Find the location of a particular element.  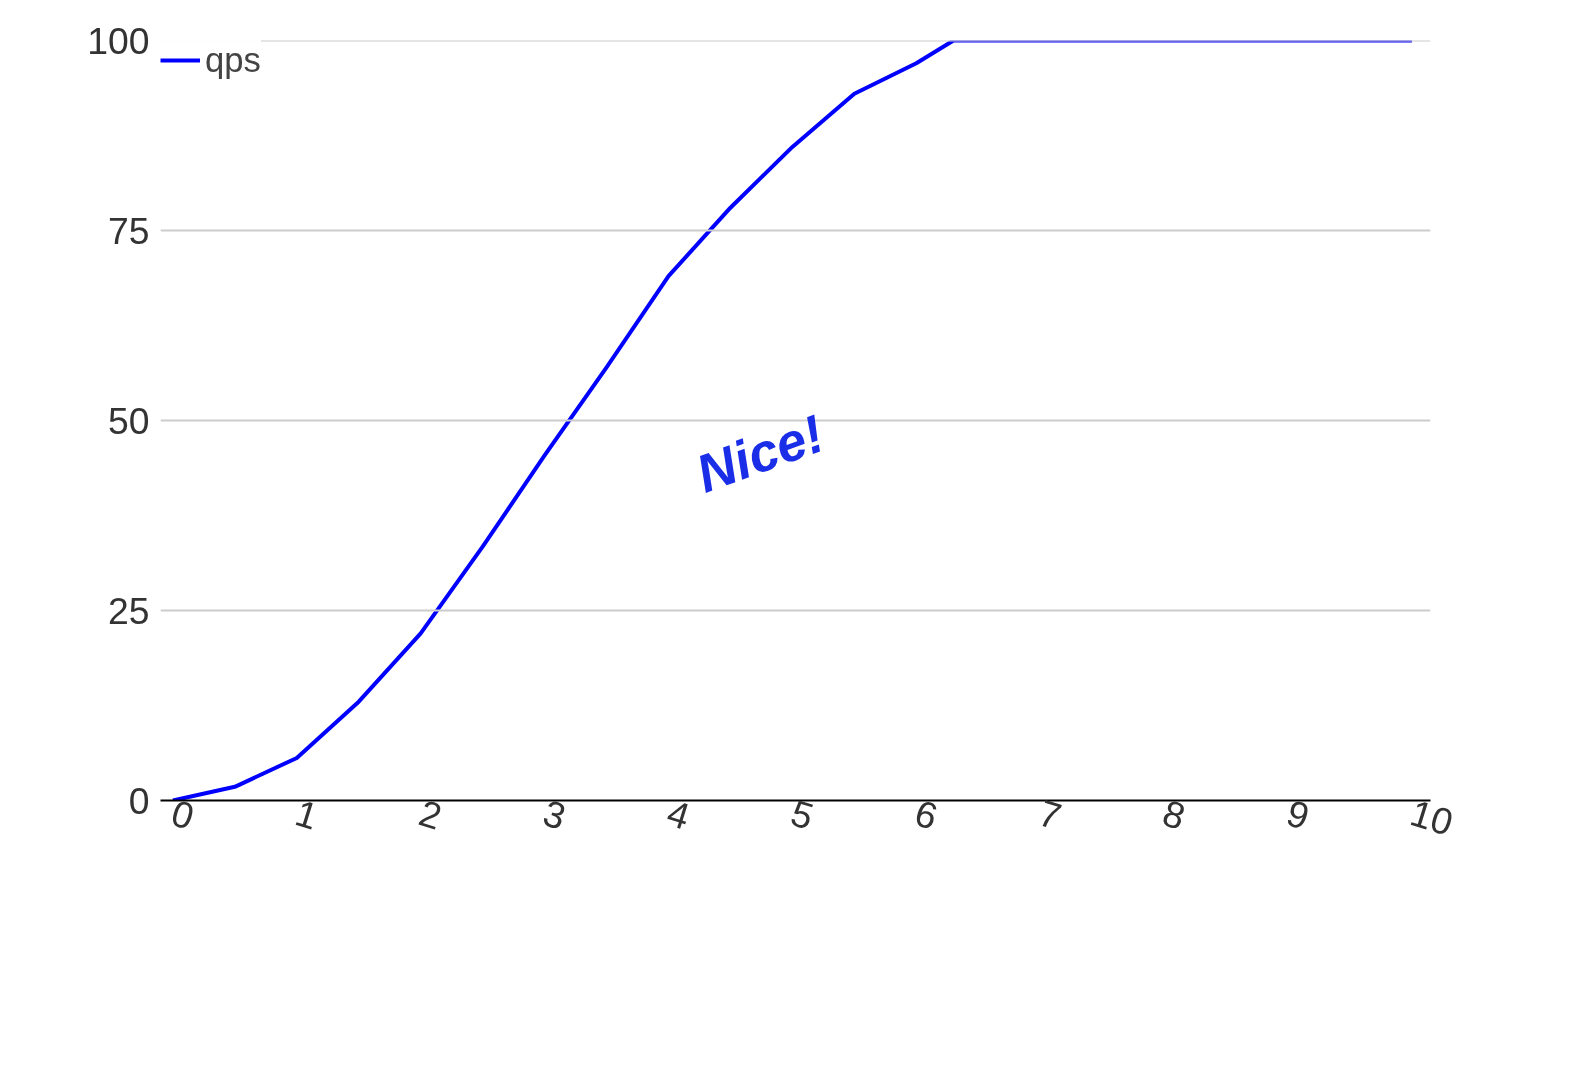

x-tick-label: 8 is located at coordinates (1174, 814).